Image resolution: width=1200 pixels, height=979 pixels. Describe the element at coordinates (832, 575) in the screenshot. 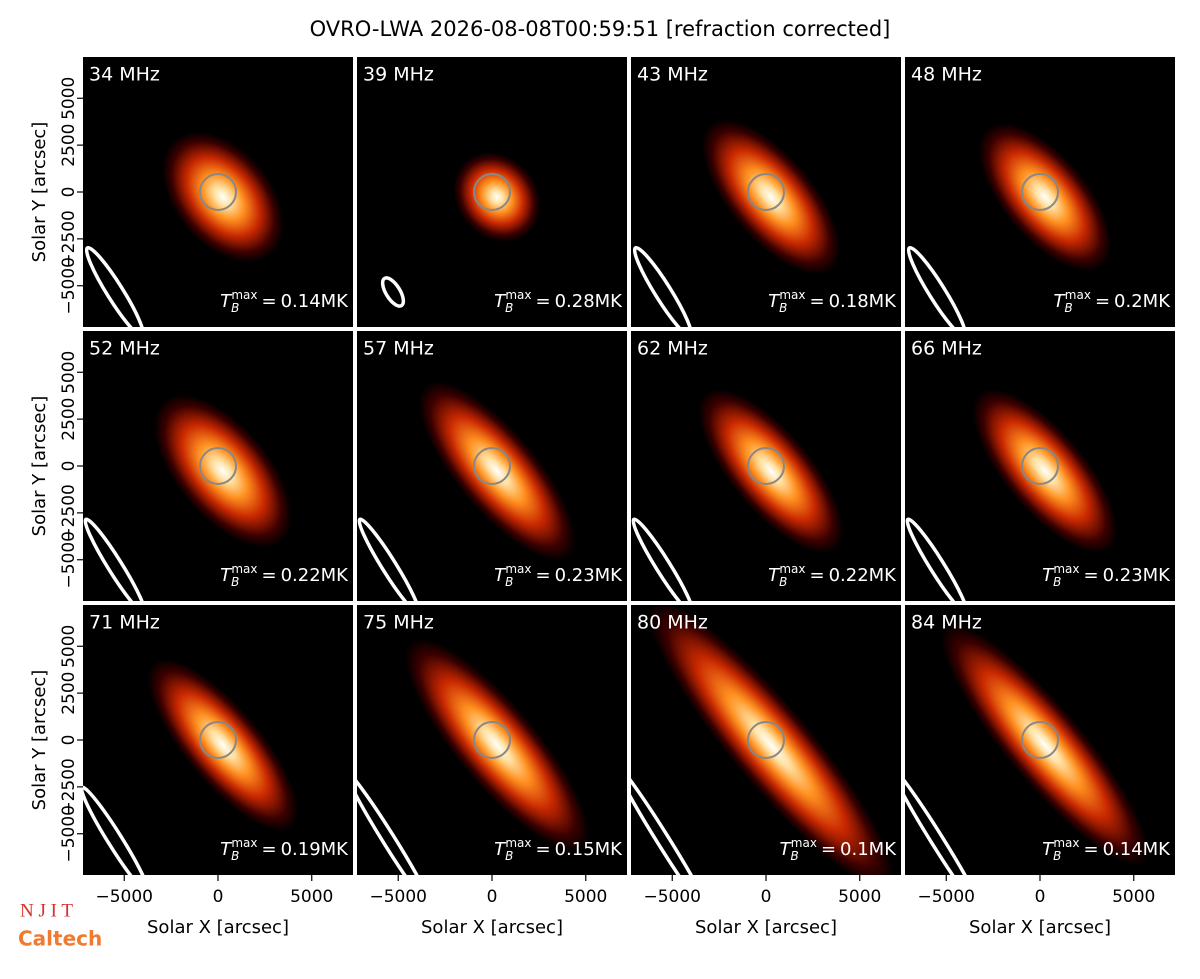

I see `tb-max-label: TBmax = 0.22MK` at that location.